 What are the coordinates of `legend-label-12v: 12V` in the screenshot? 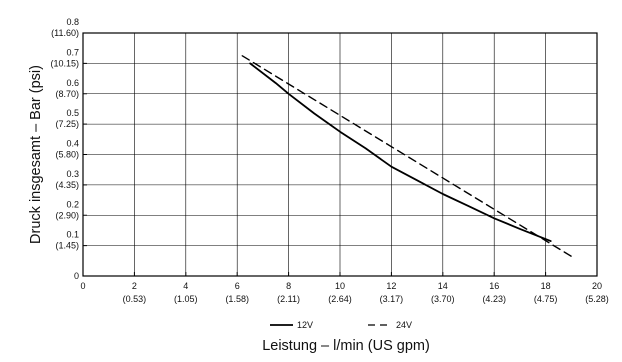 It's located at (305, 325).